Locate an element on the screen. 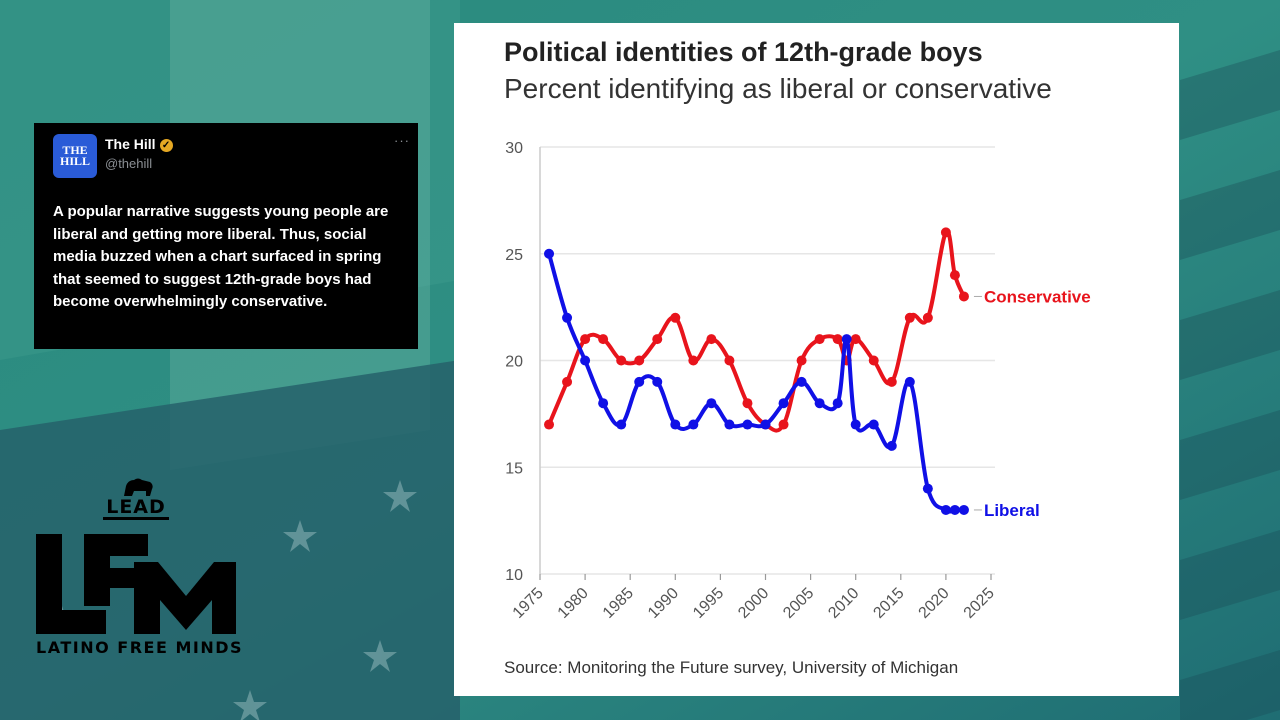 This screenshot has width=1280, height=720. author-name-text: The Hill is located at coordinates (130, 144).